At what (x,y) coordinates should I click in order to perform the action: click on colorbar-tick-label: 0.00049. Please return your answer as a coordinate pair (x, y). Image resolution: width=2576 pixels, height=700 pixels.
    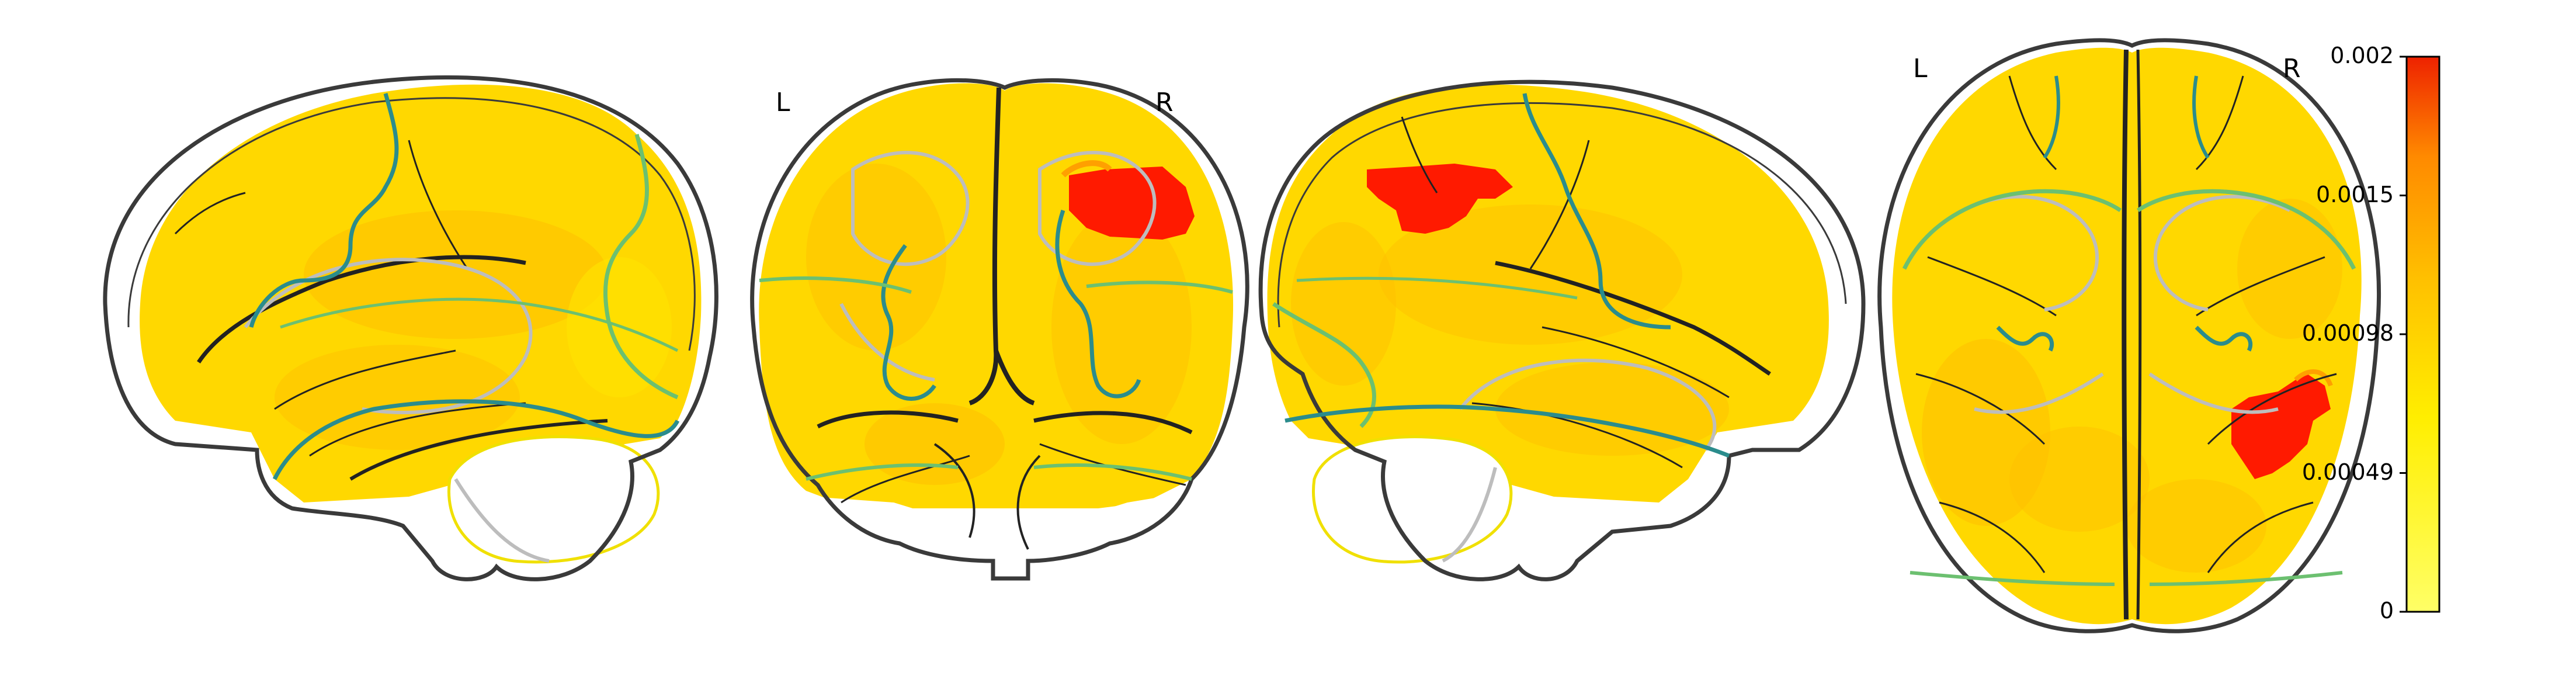
    Looking at the image, I should click on (2347, 472).